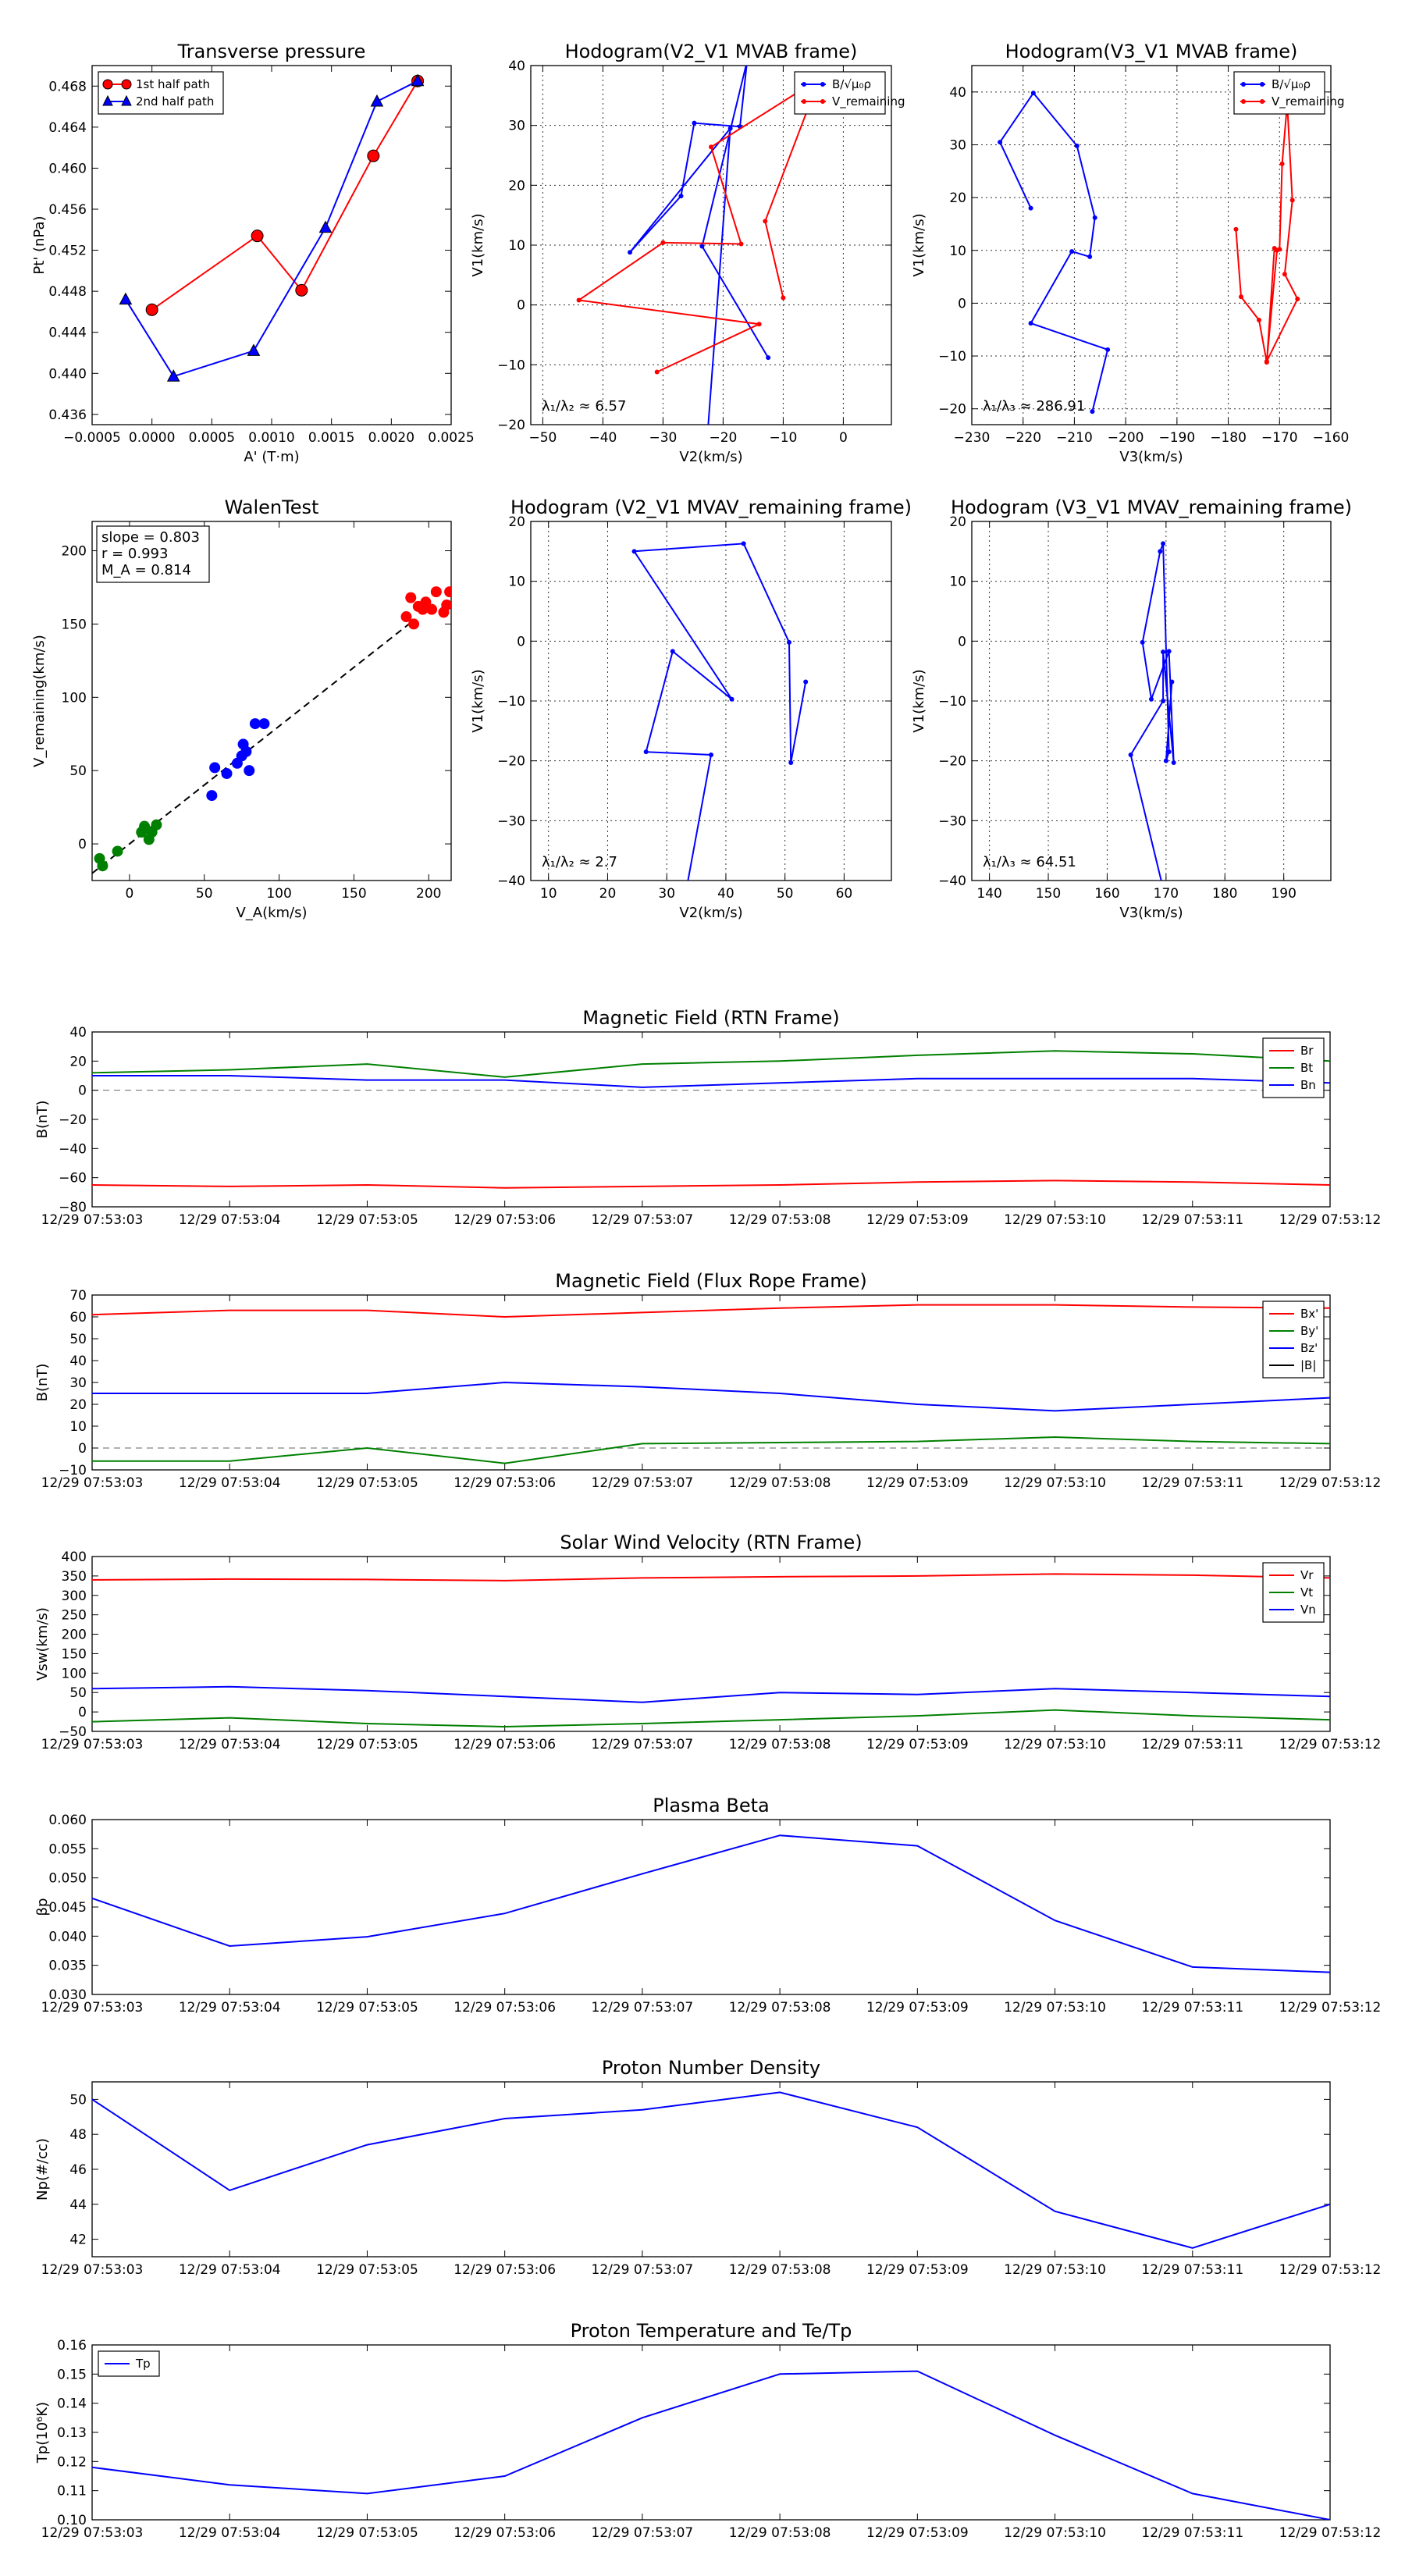 The height and width of the screenshot is (2576, 1405). I want to click on chart-title: Hodogram (V2_V1 MVAV_remaining frame), so click(711, 507).